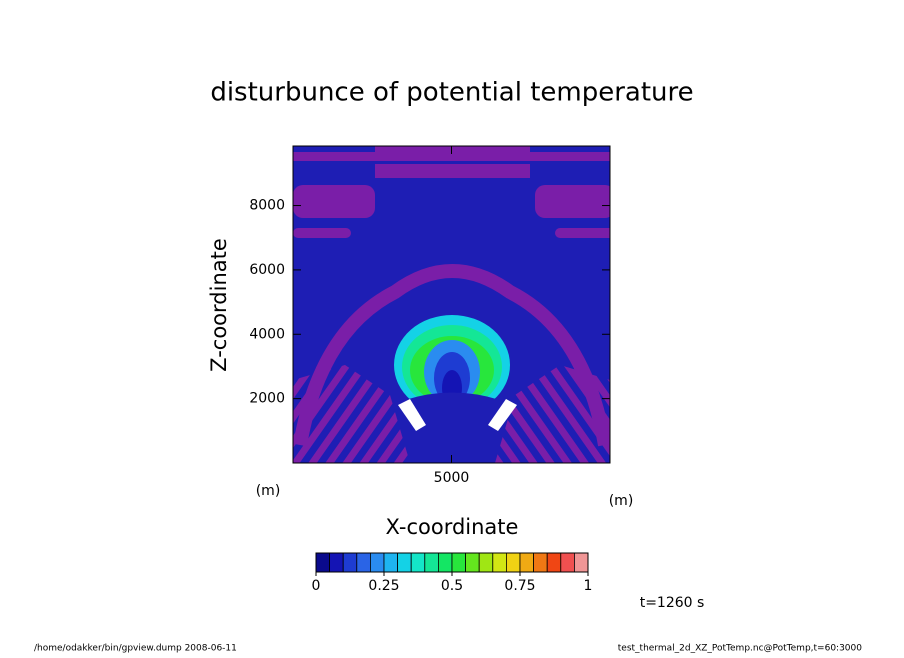 The height and width of the screenshot is (658, 904). What do you see at coordinates (519, 586) in the screenshot?
I see `colorbar-tick-label: 0.75` at bounding box center [519, 586].